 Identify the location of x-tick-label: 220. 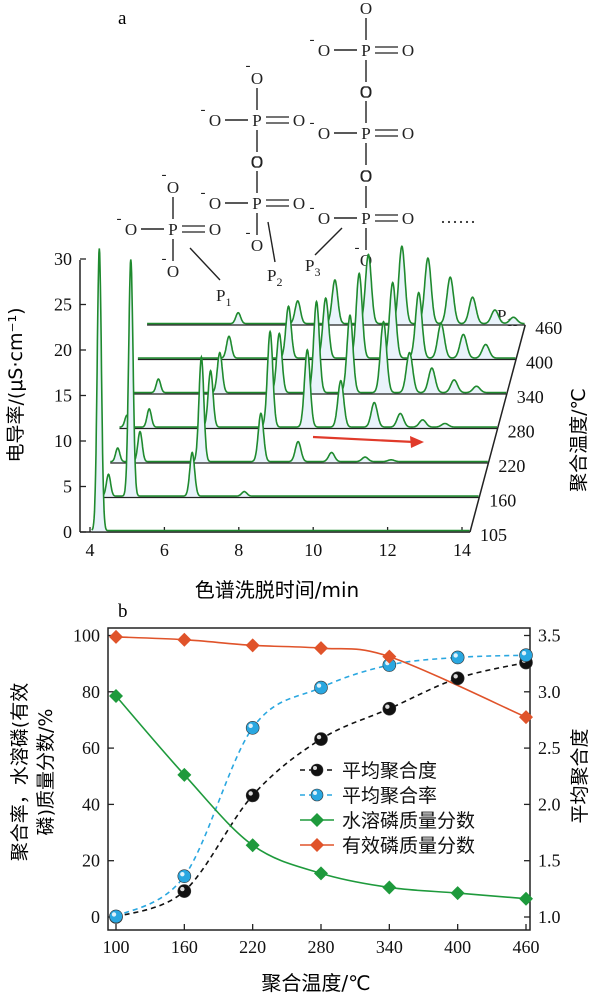
(252, 947).